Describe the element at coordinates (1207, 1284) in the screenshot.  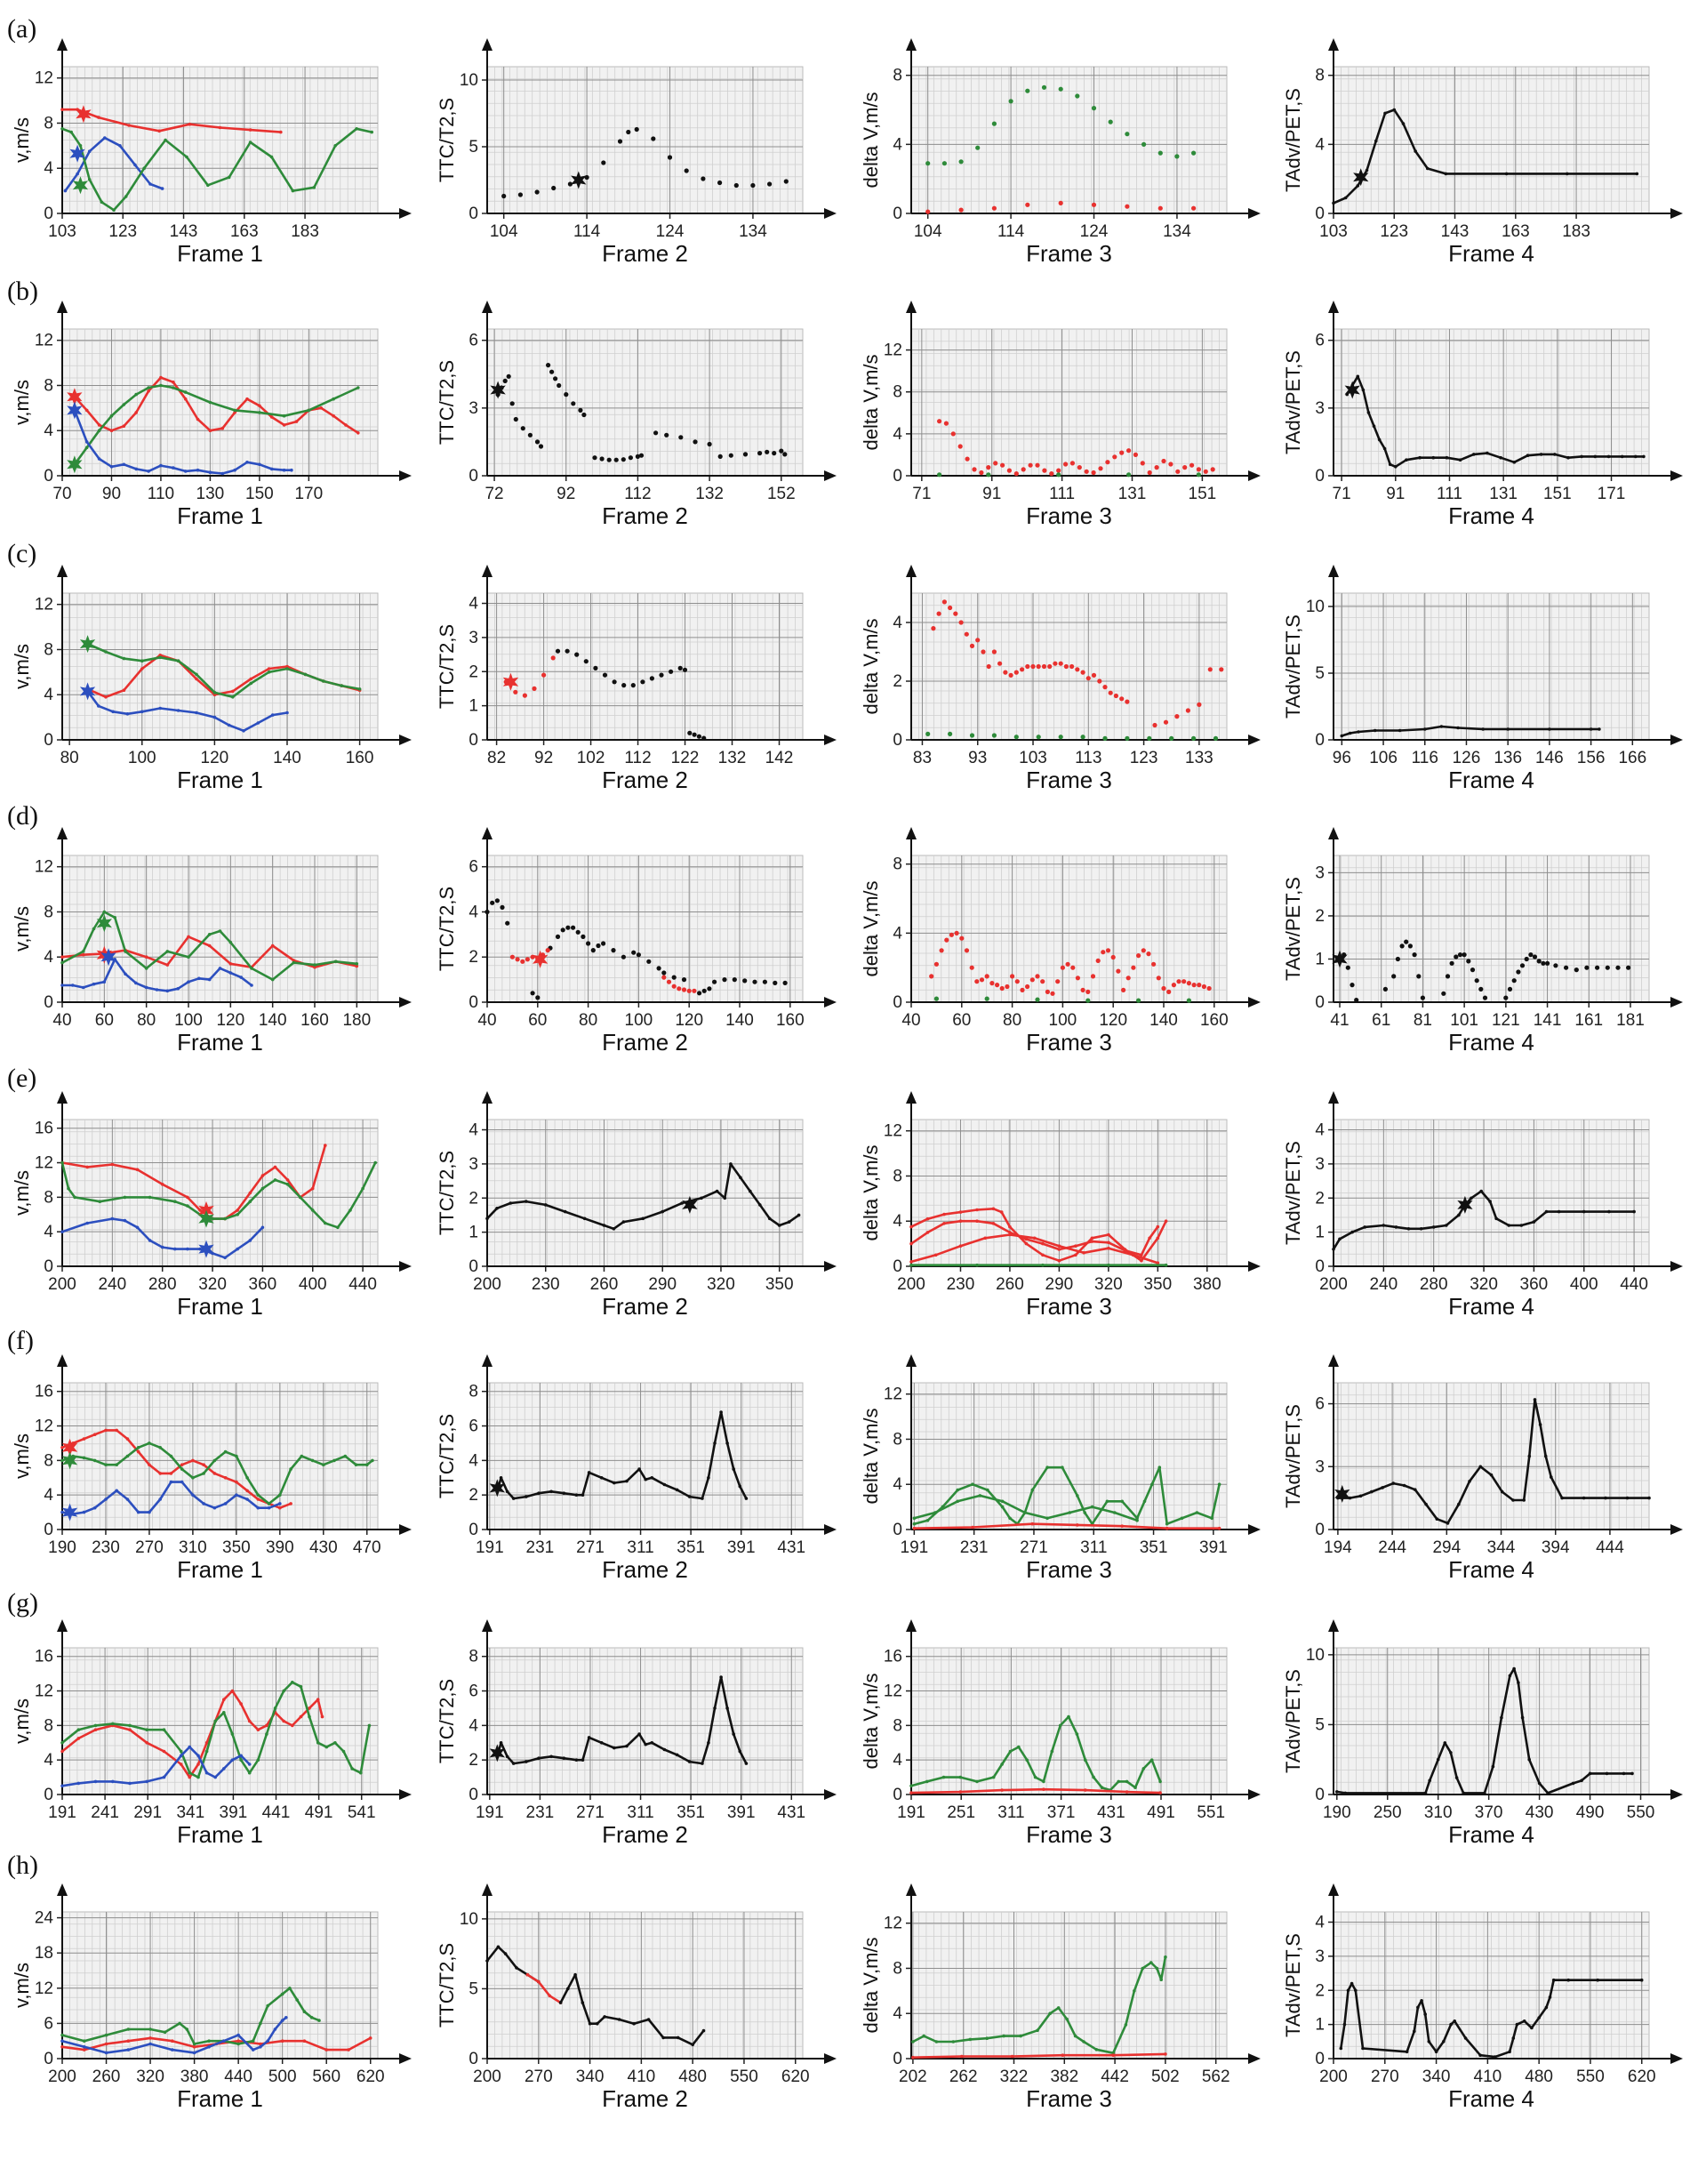
I see `x-tick-label: 380` at that location.